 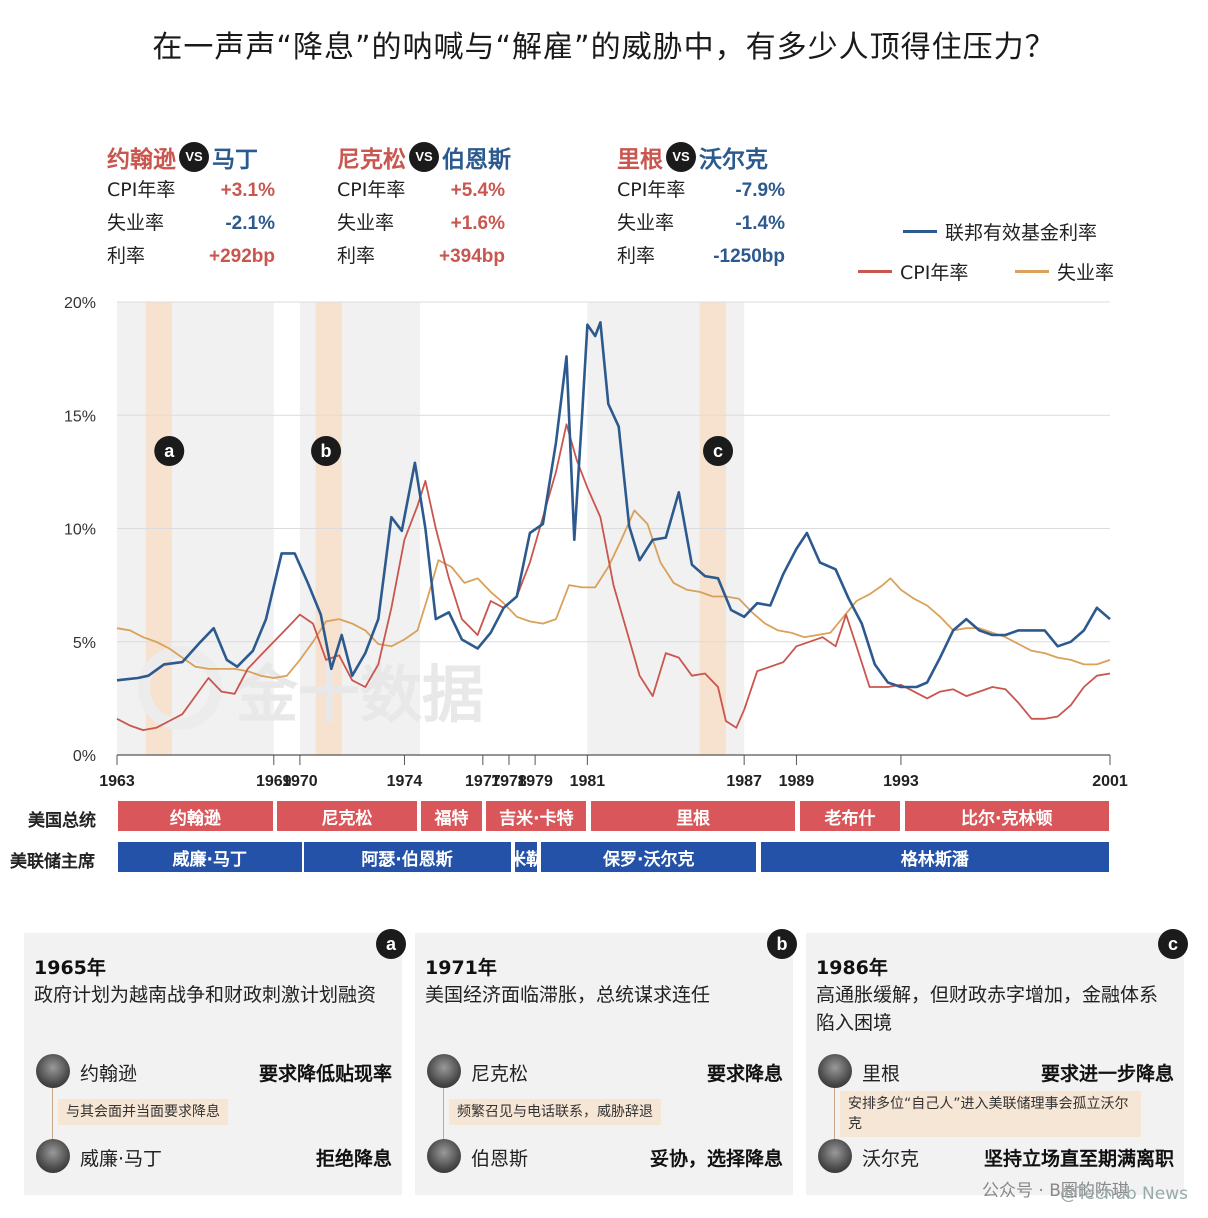 What do you see at coordinates (421, 190) in the screenshot?
I see `vs-row-cpi: CPI年率 +5.4%` at bounding box center [421, 190].